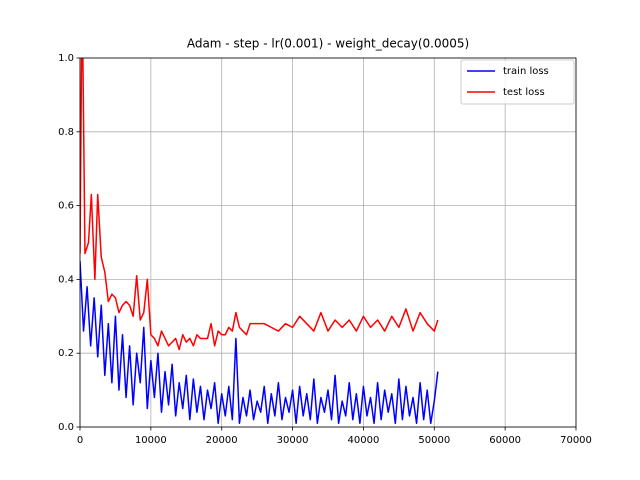  What do you see at coordinates (434, 440) in the screenshot?
I see `x-tick-label: 50000` at bounding box center [434, 440].